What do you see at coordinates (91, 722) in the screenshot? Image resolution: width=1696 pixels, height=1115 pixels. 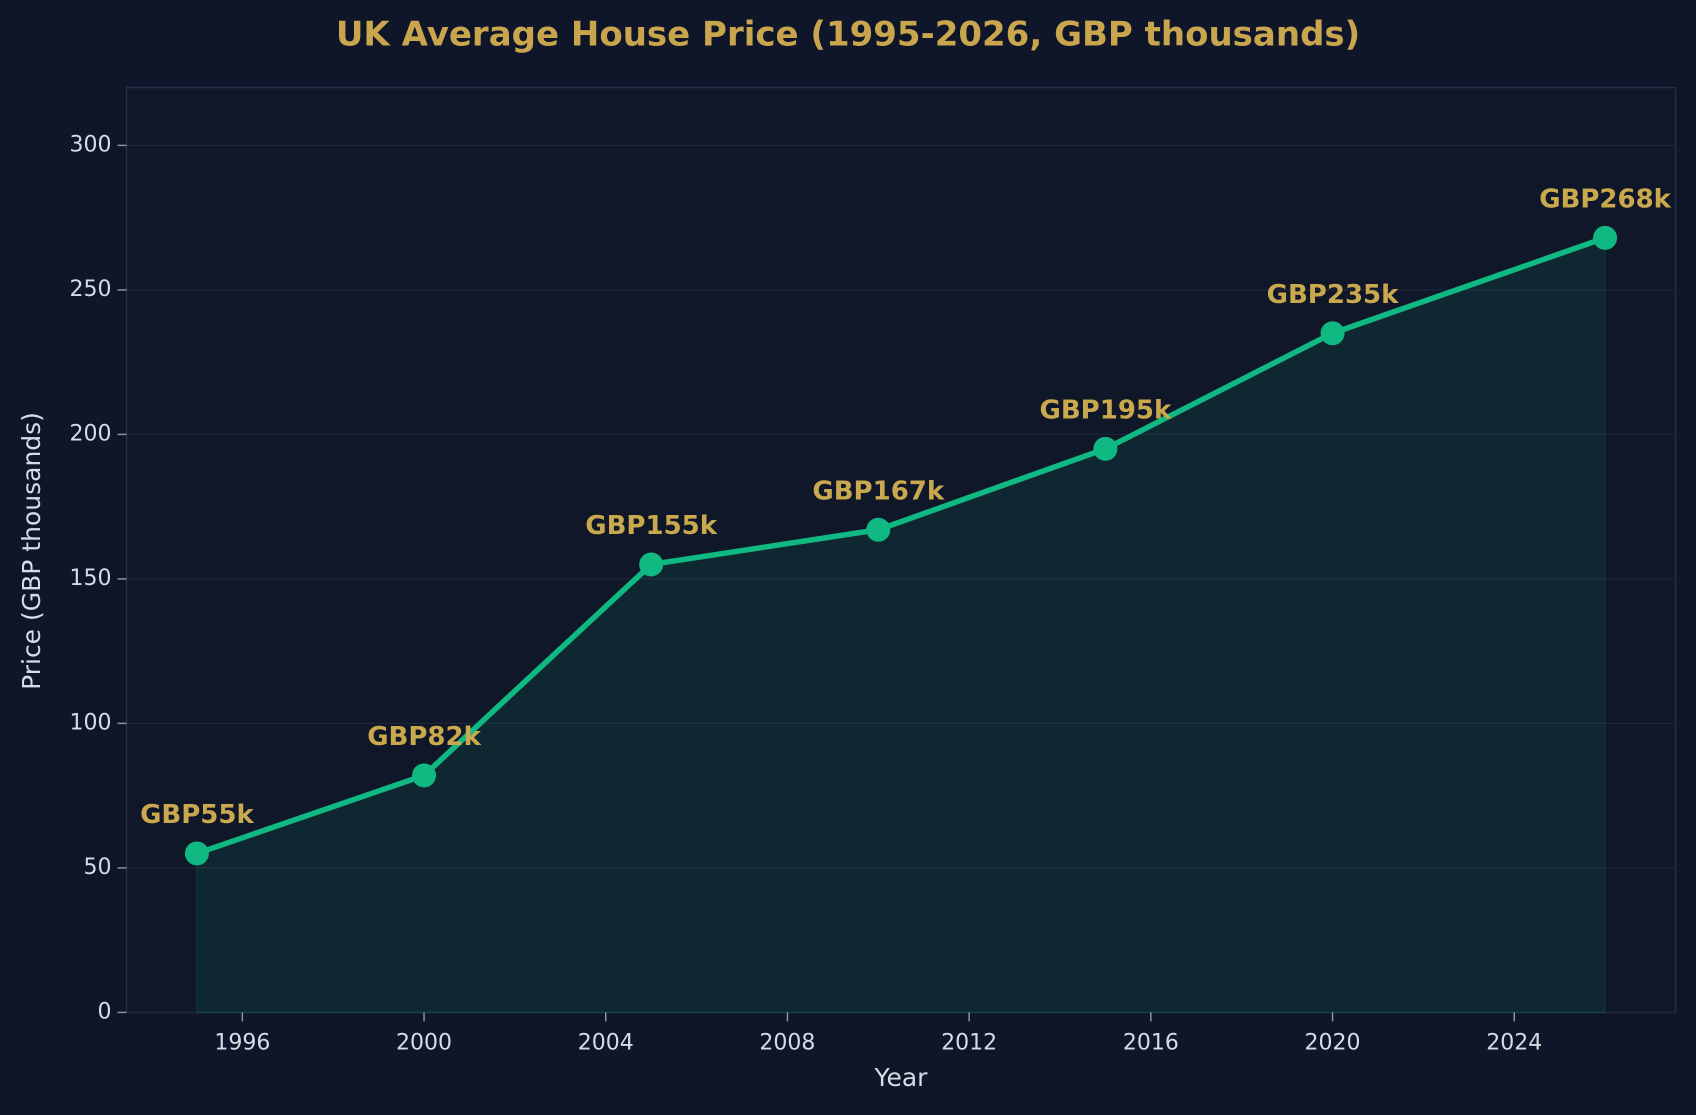 I see `y-tick-label: 100` at bounding box center [91, 722].